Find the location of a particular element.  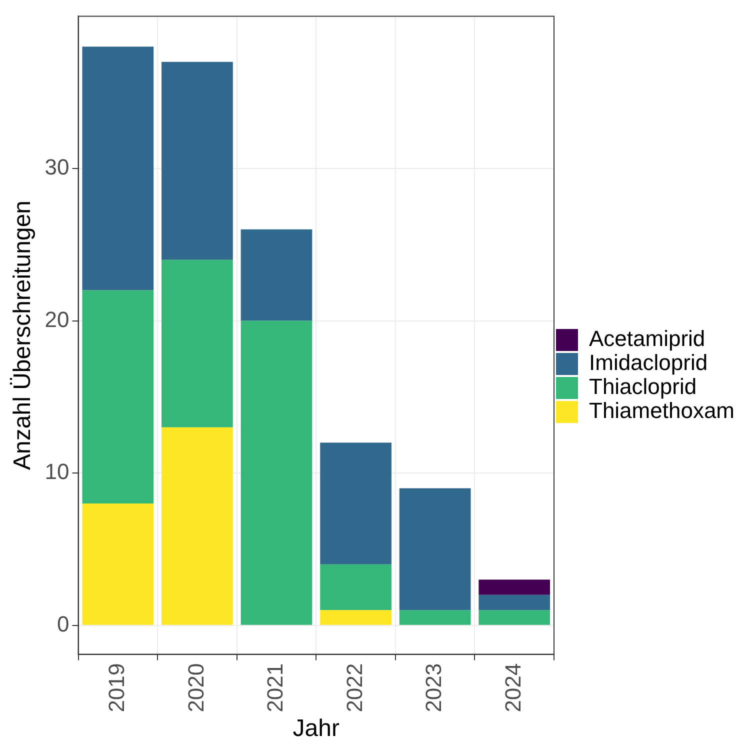

legend-label: Thiamethoxam is located at coordinates (662, 411).